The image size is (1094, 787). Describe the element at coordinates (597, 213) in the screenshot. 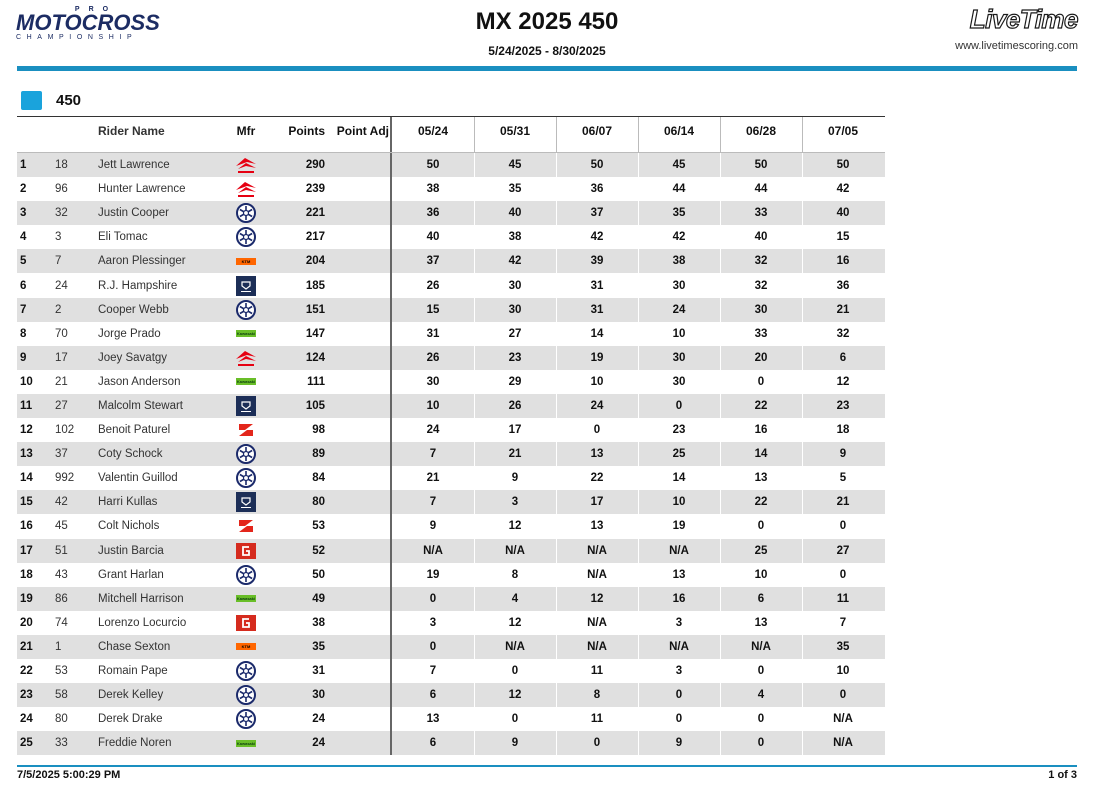

I see `round-result: 37` at that location.